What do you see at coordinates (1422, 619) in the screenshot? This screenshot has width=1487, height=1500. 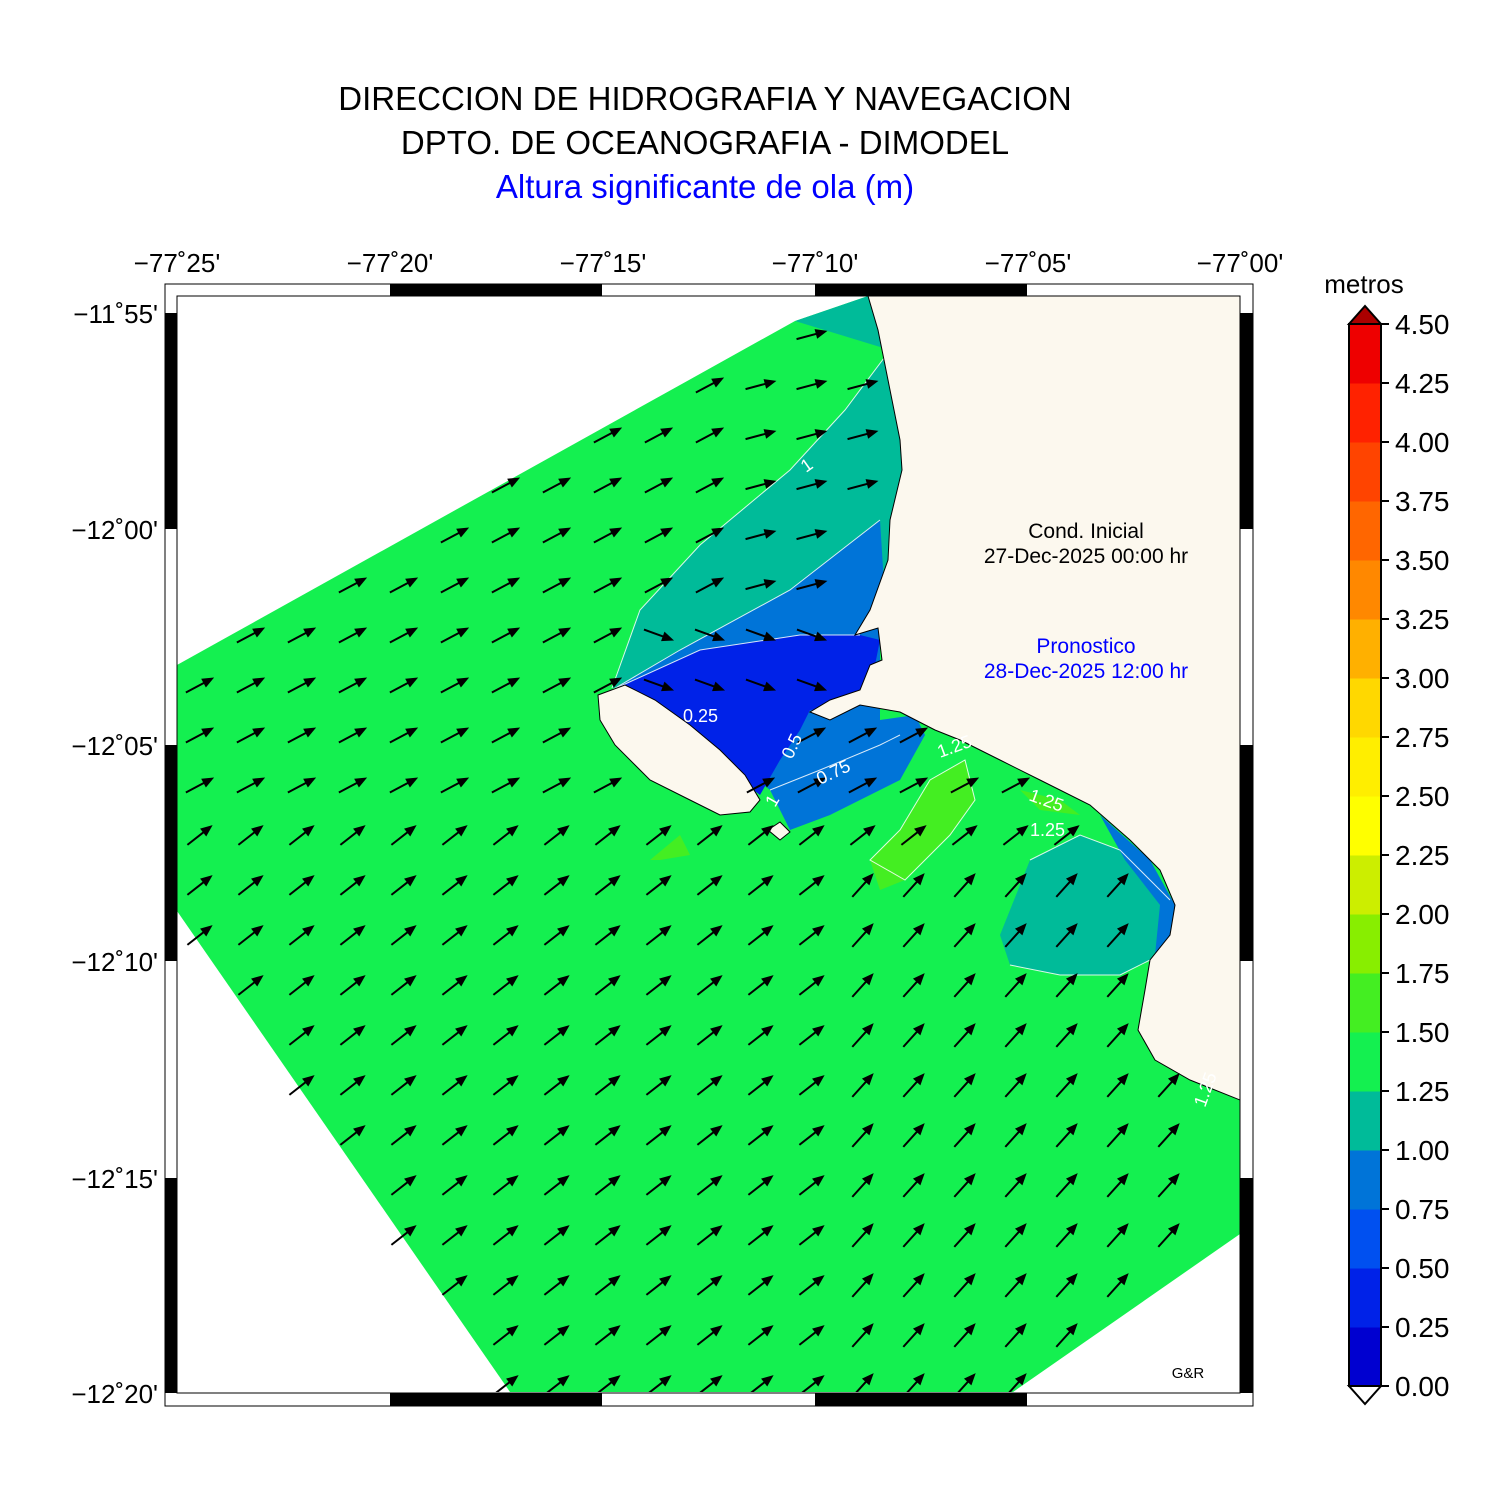 I see `colorbar-tick-label: 3.25` at bounding box center [1422, 619].